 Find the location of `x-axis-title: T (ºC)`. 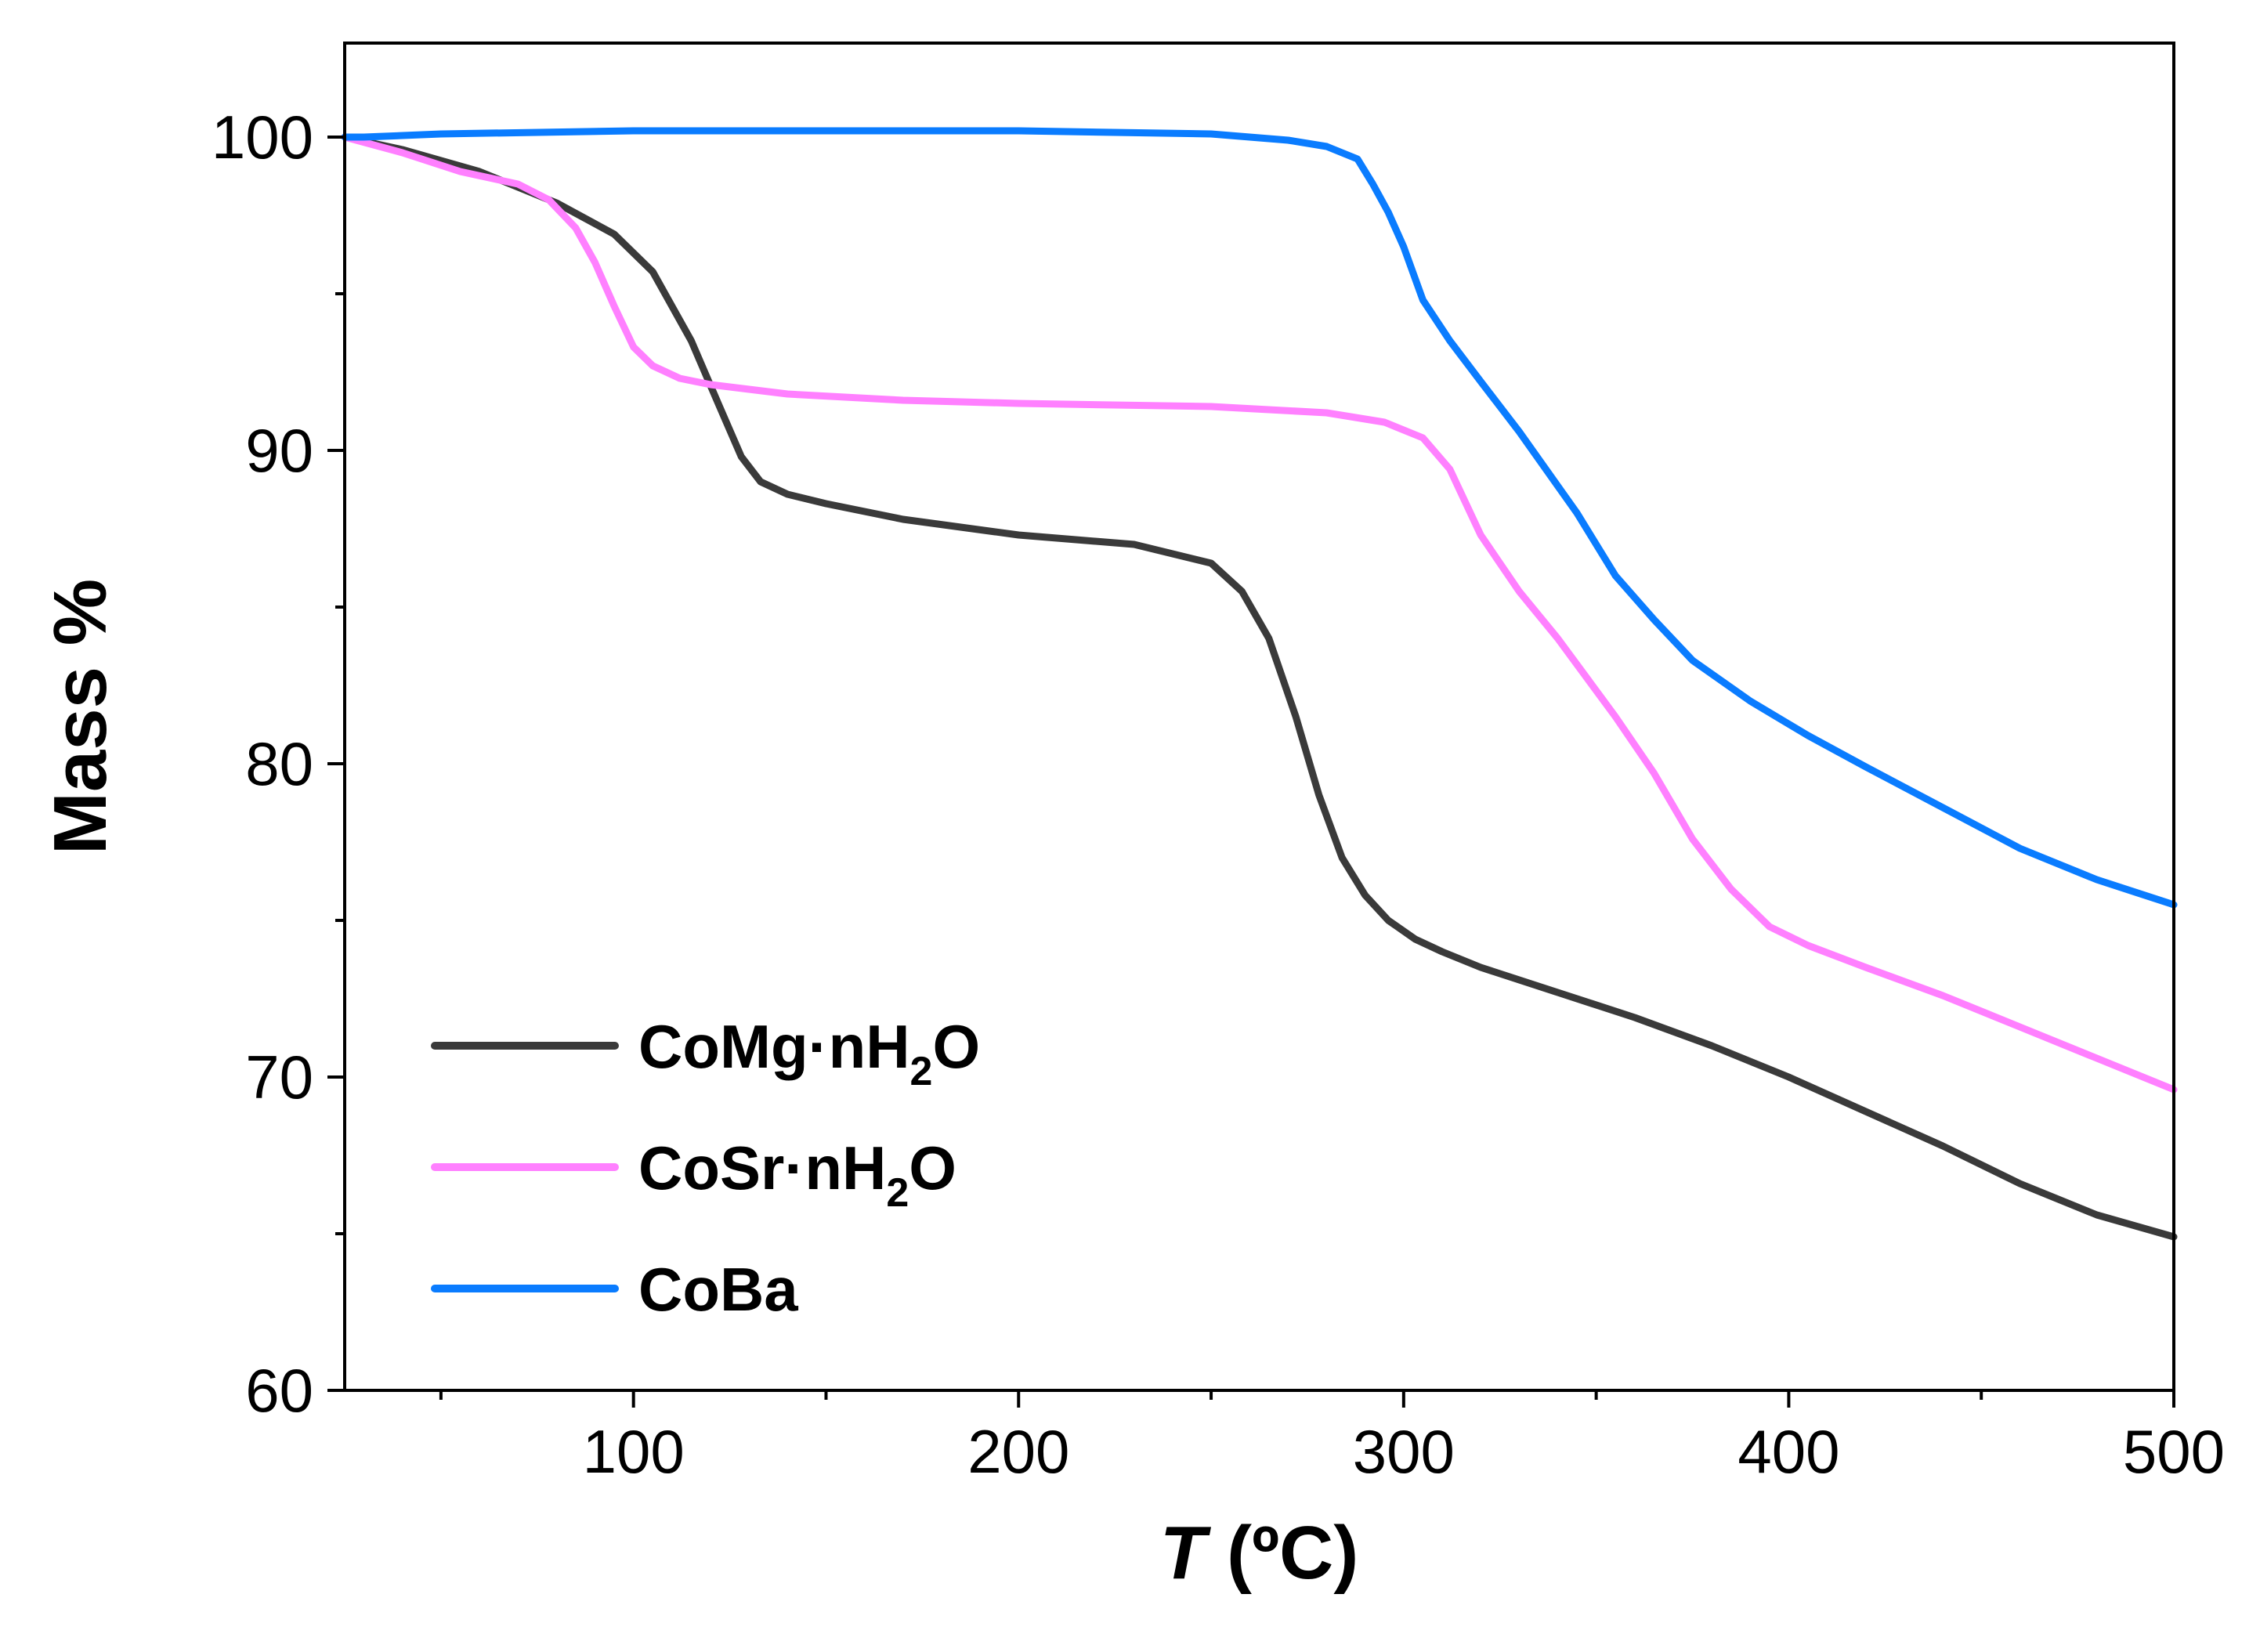

x-axis-title: T (ºC) is located at coordinates (1259, 1553).